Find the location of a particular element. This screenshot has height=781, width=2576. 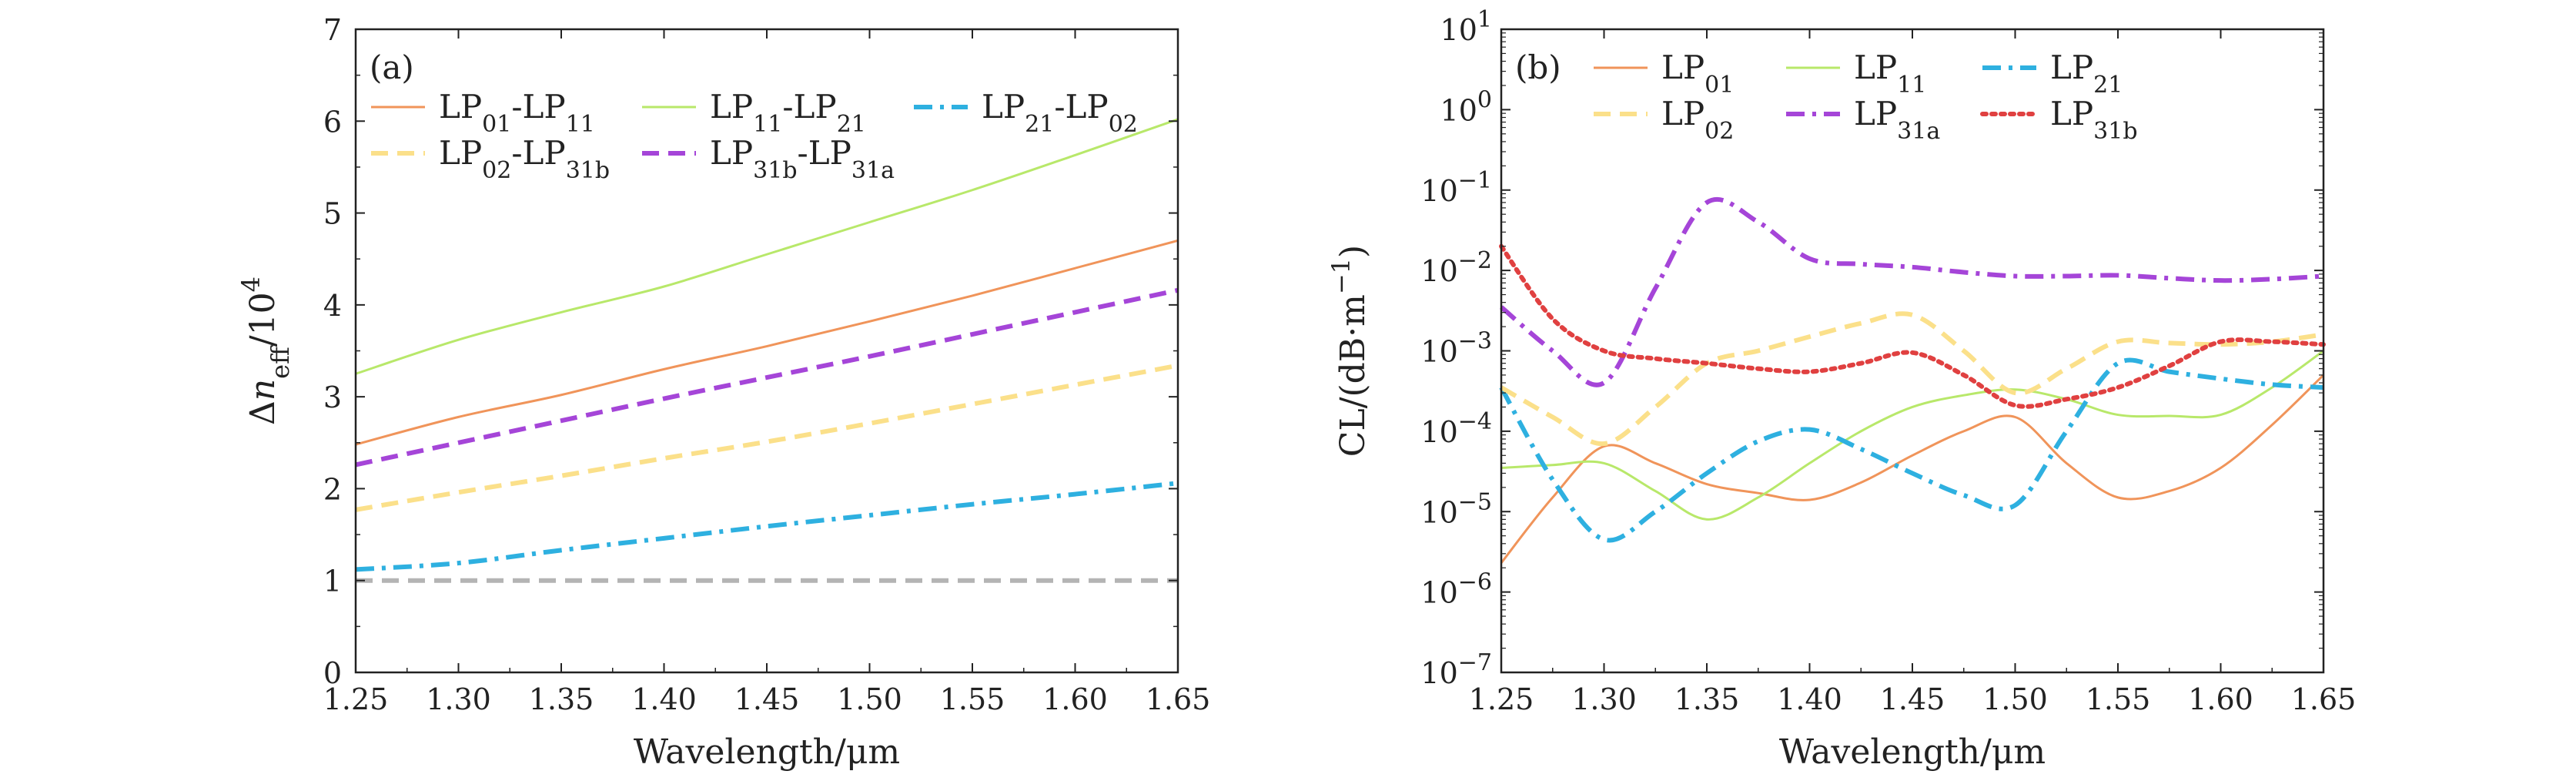

series-line-lp01-lp11 is located at coordinates (767, 343).